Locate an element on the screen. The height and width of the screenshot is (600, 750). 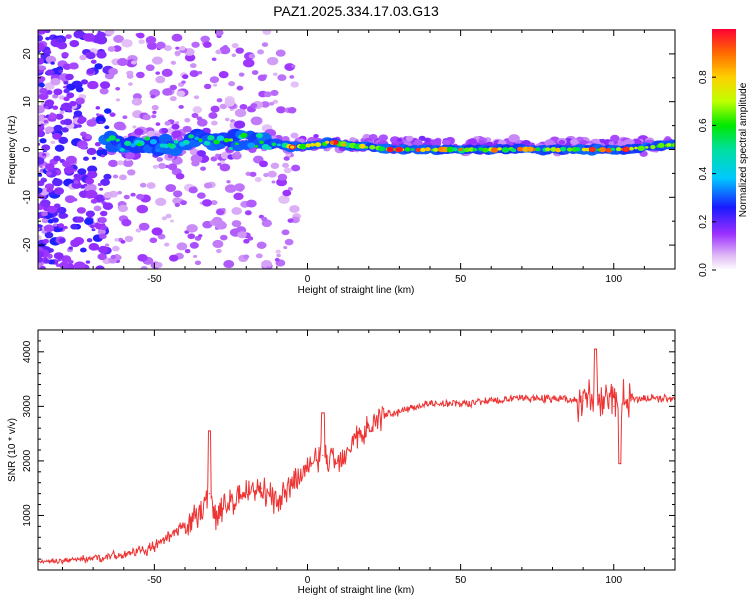
colorbar-tick-label: 0.0 is located at coordinates (703, 270).